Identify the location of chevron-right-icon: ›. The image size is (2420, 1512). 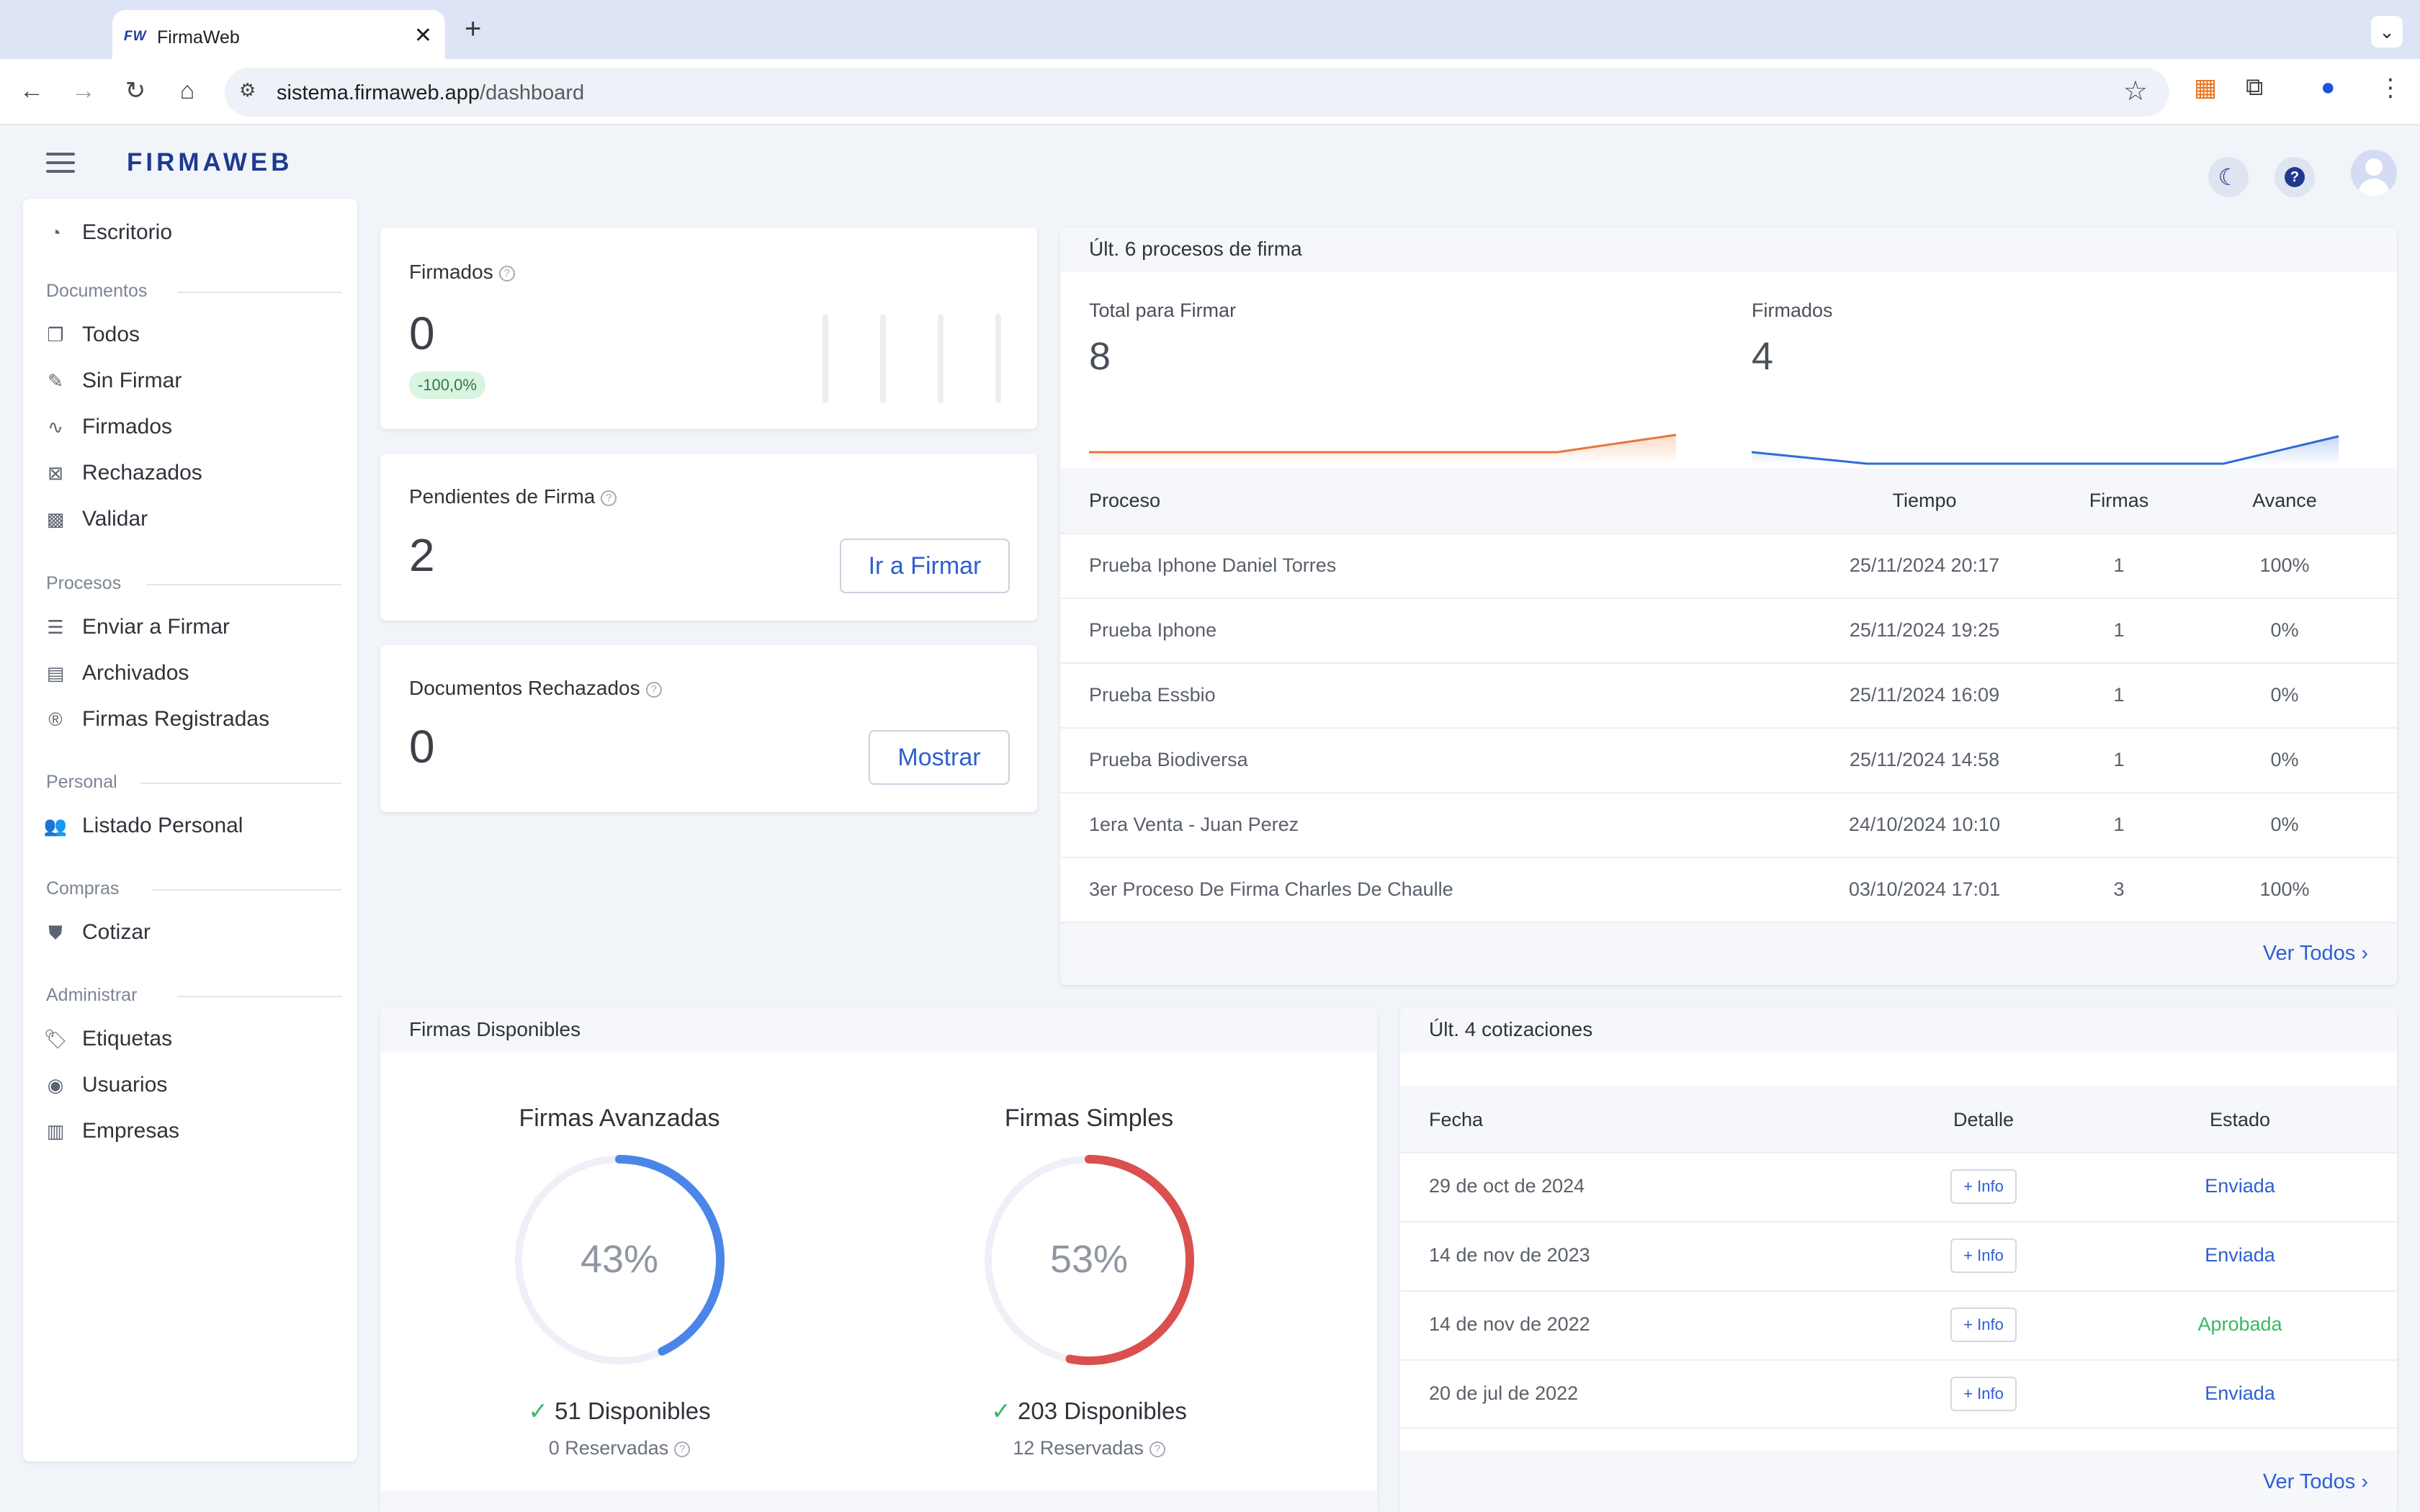
(2364, 1481).